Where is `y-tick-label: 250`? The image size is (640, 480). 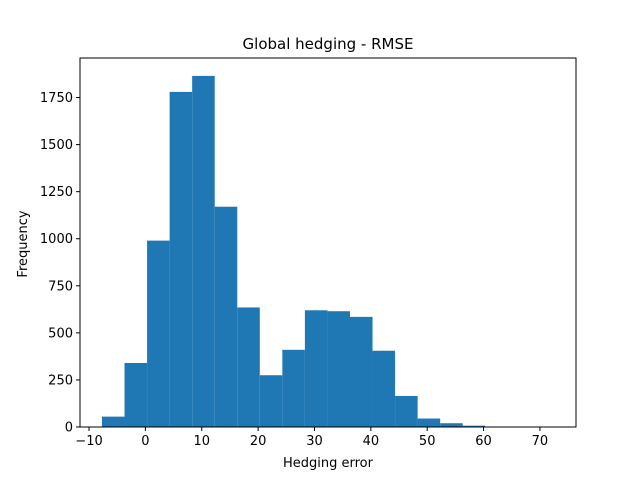 y-tick-label: 250 is located at coordinates (60, 380).